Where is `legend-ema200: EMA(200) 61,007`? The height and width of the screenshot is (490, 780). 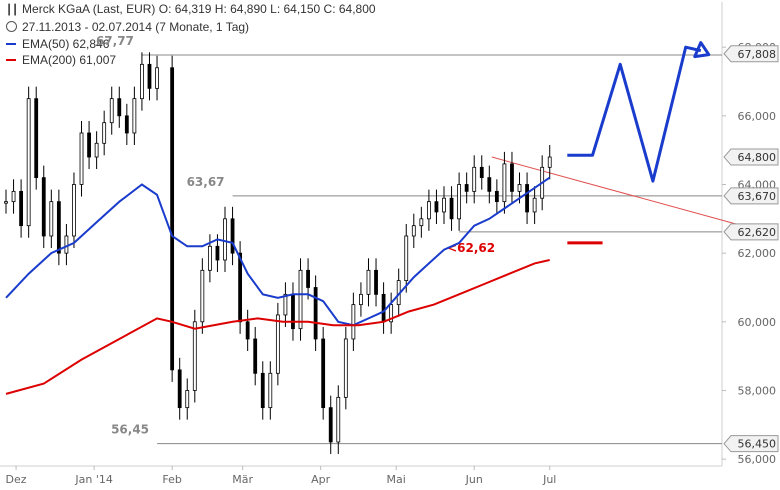 legend-ema200: EMA(200) 61,007 is located at coordinates (61, 60).